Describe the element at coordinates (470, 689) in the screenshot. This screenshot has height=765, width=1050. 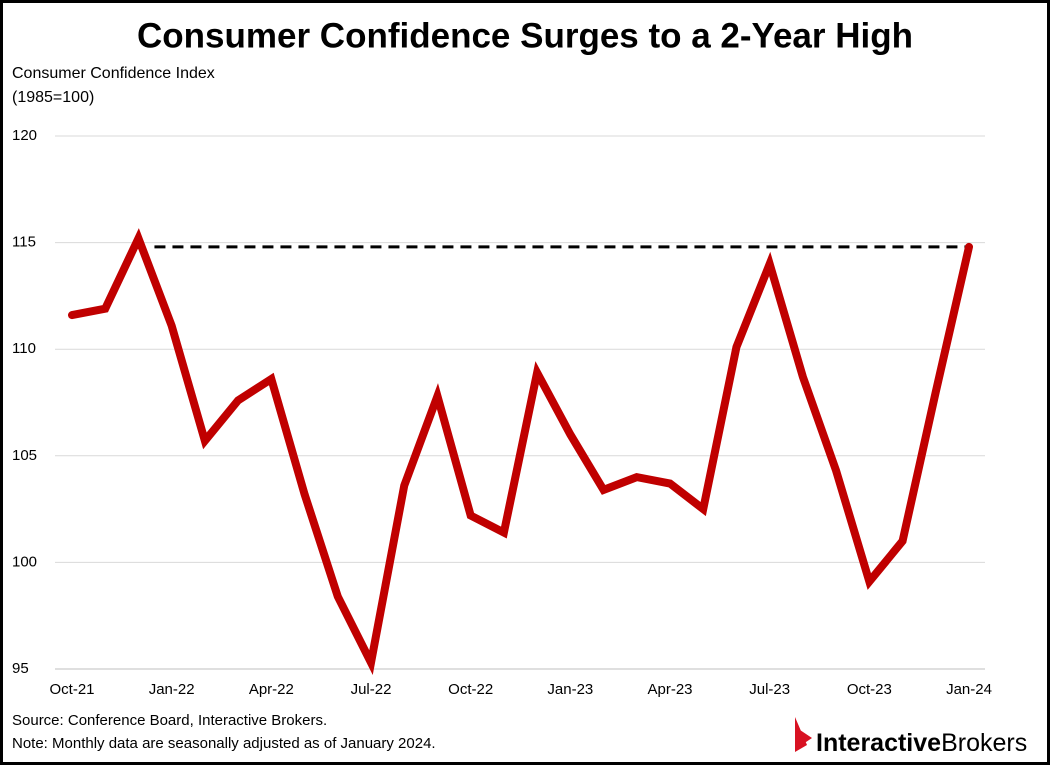
I see `x-tick-label: Oct-22` at that location.